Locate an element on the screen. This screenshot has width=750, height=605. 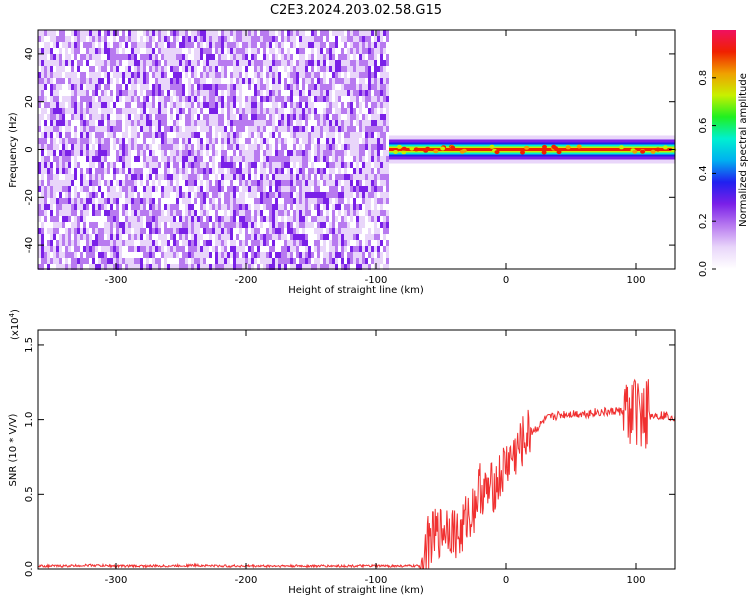
colorbar-tick-label: 0.0 is located at coordinates (703, 269).